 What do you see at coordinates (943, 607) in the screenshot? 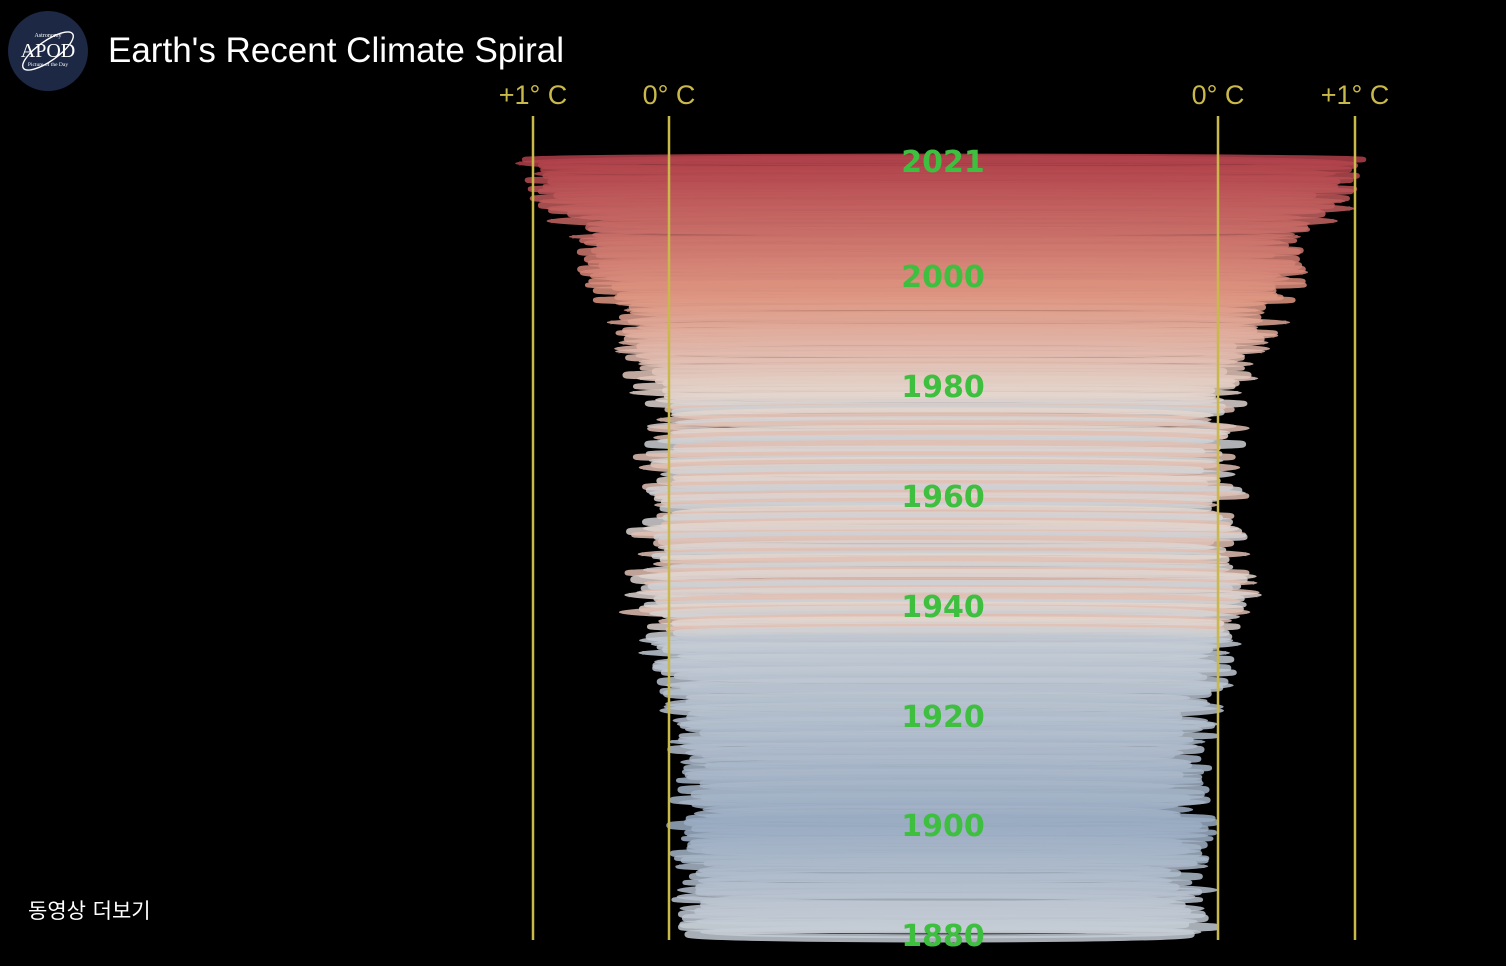
I see `year-label-1940: 1940` at bounding box center [943, 607].